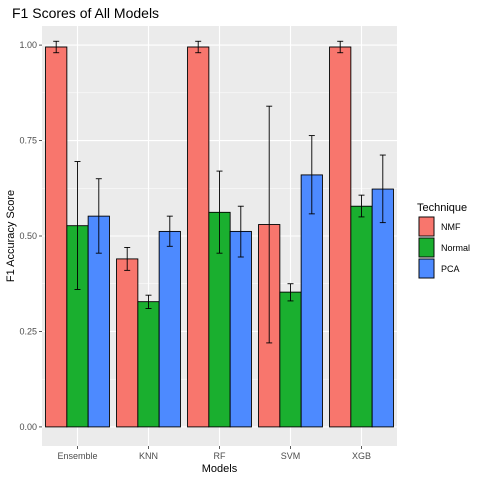 This screenshot has width=480, height=485. I want to click on y-axis-ticks: 0.00 0.25 0.50 0.75 1.00, so click(30, 236).